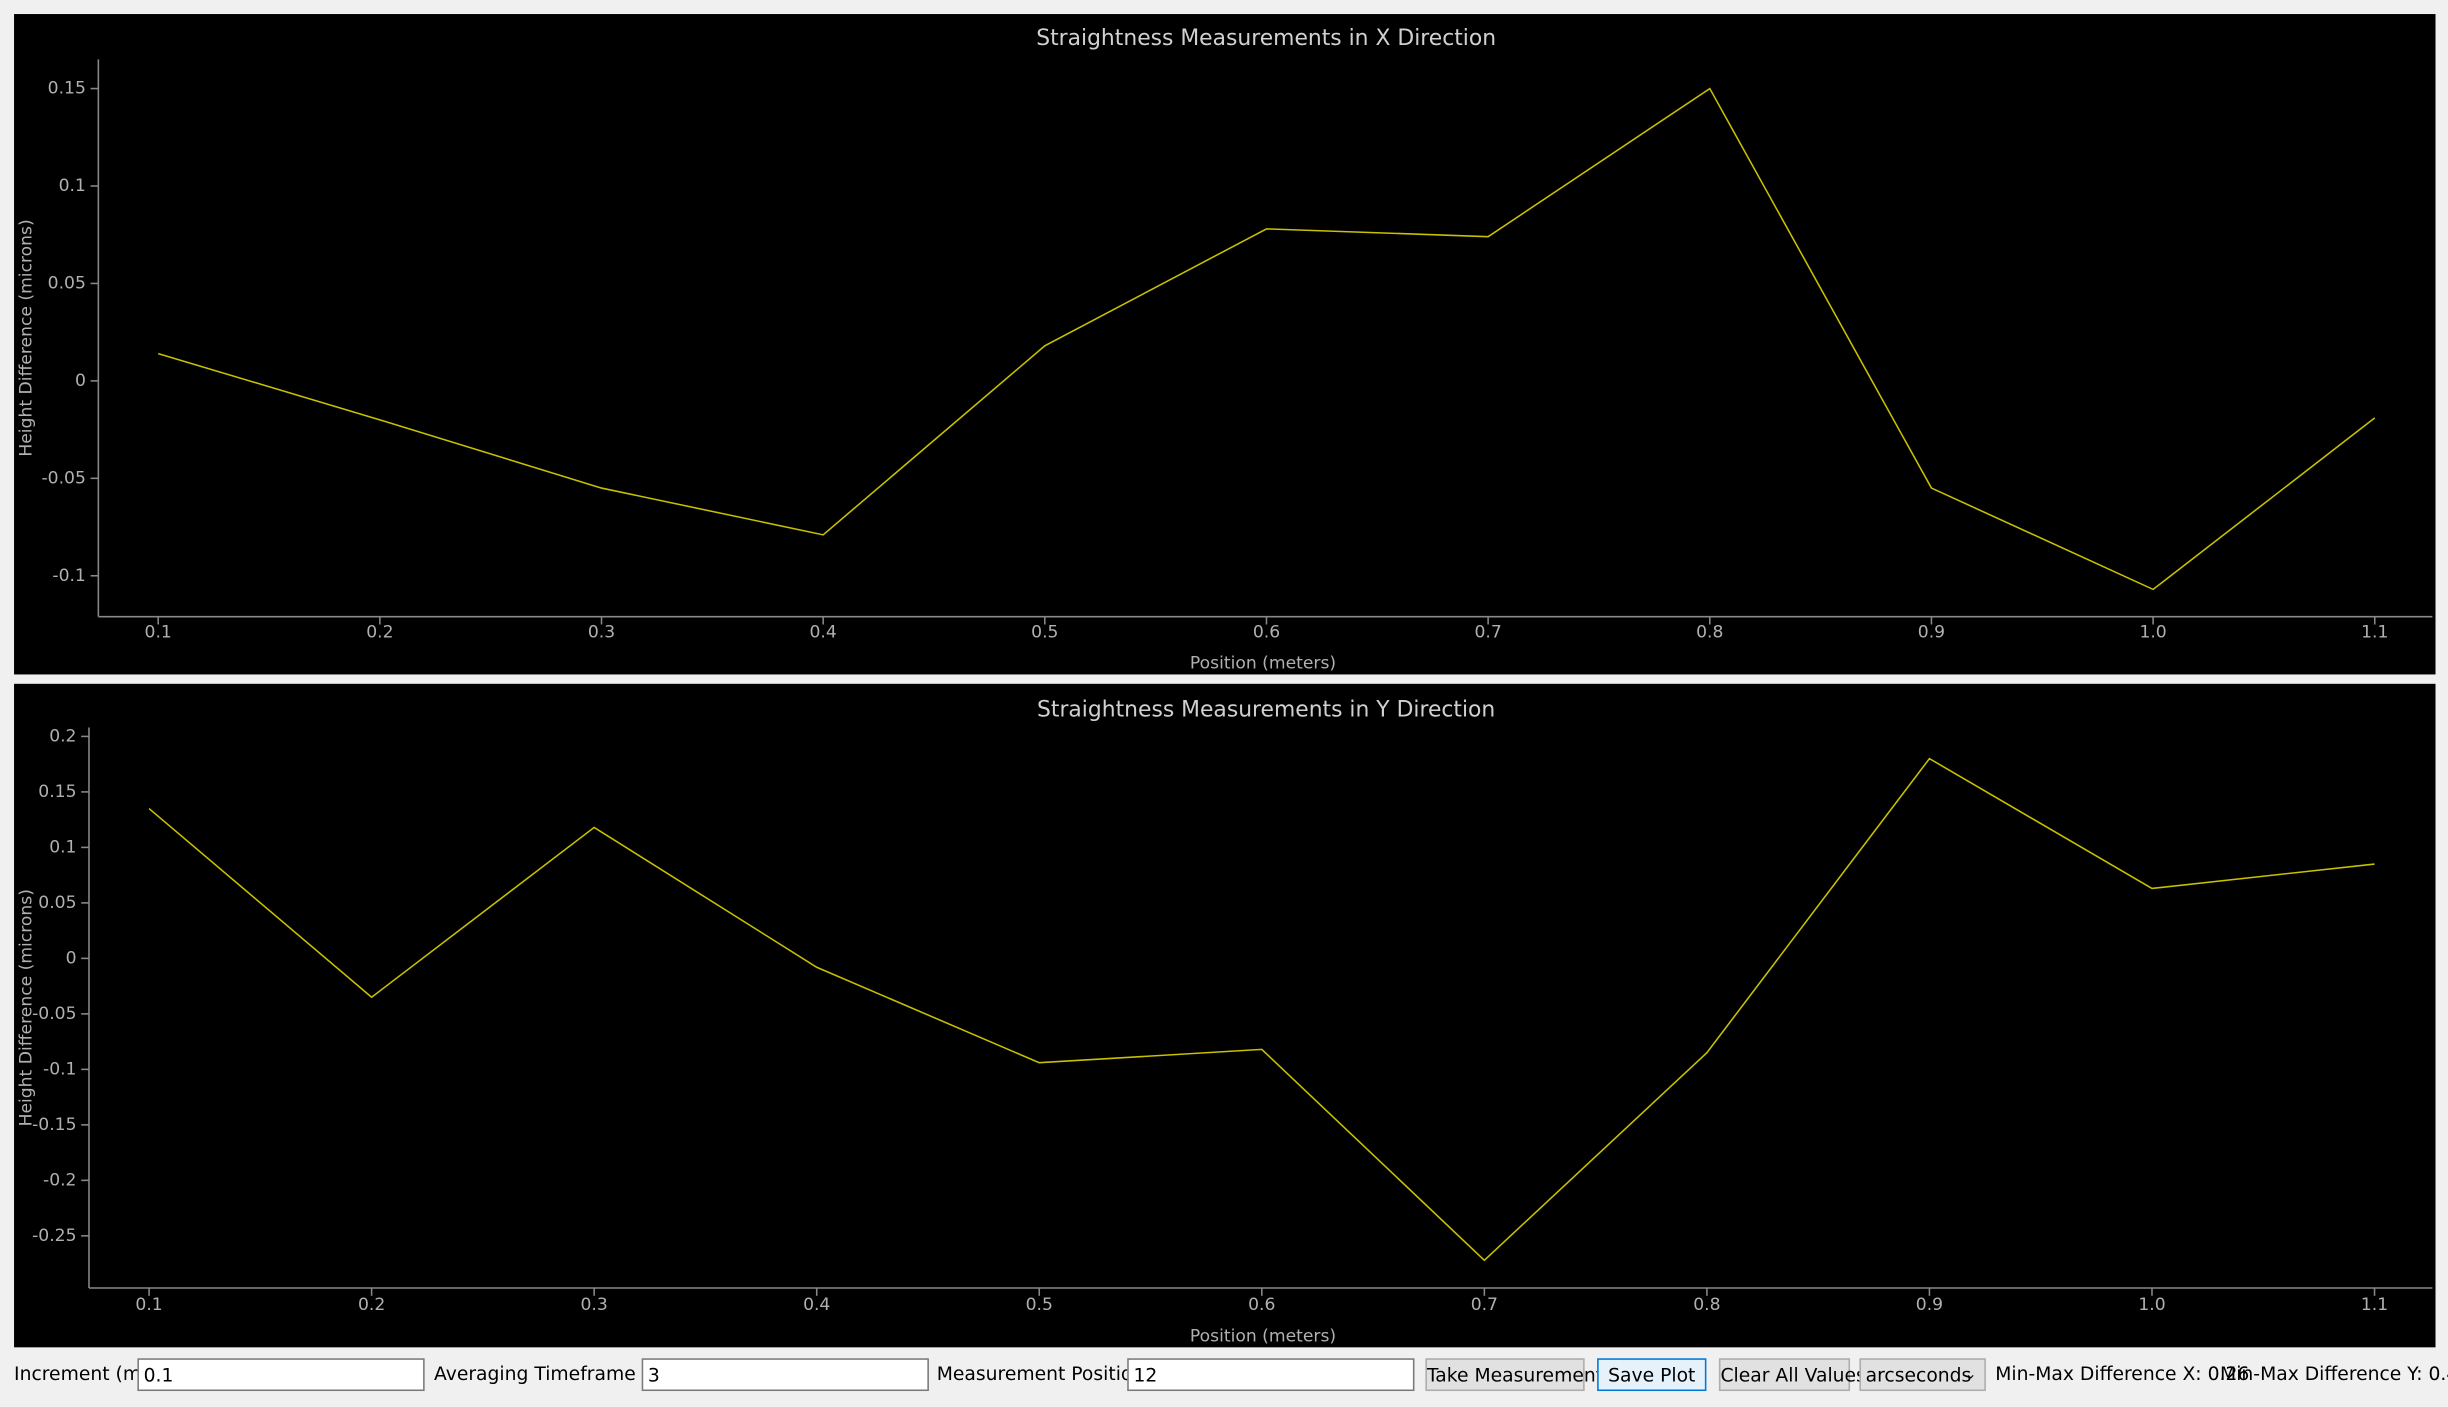 This screenshot has height=1407, width=2448. I want to click on chart-title: Straightness Measurements in X Direction, so click(1266, 38).